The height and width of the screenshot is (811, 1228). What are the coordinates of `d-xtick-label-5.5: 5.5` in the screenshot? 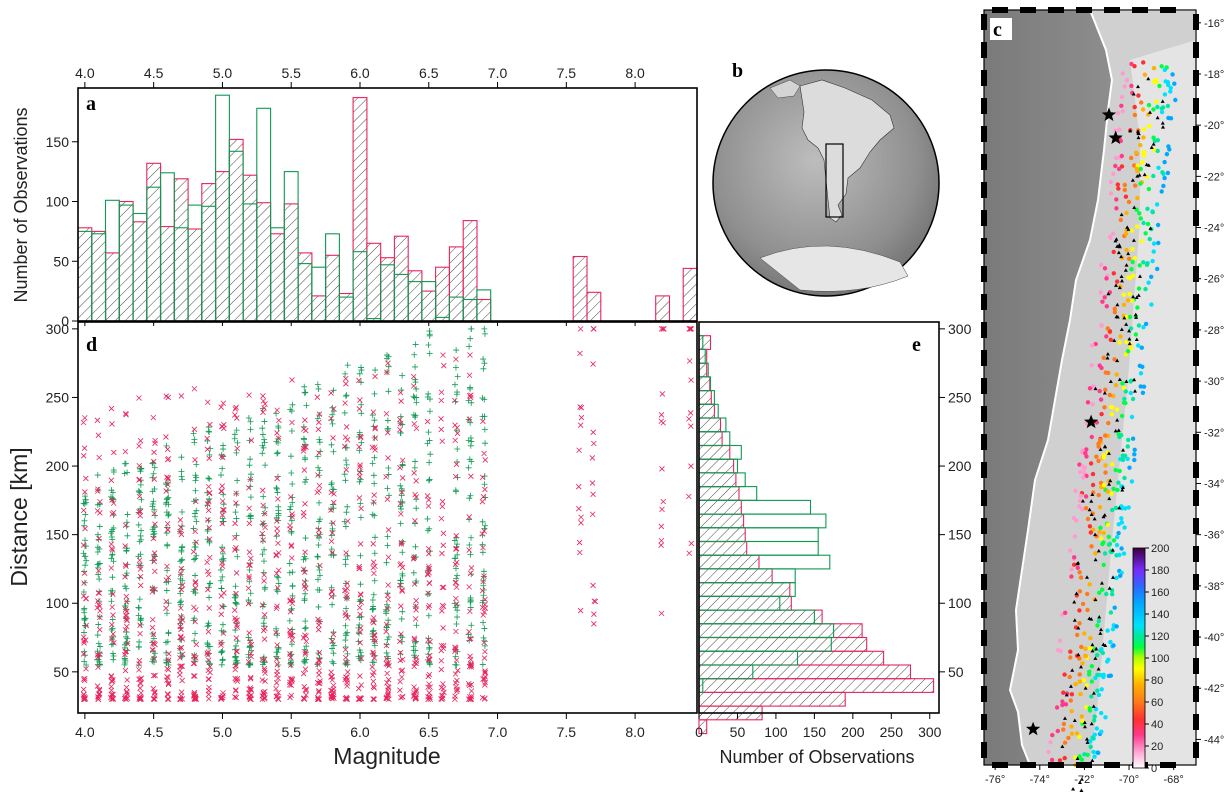 It's located at (291, 732).